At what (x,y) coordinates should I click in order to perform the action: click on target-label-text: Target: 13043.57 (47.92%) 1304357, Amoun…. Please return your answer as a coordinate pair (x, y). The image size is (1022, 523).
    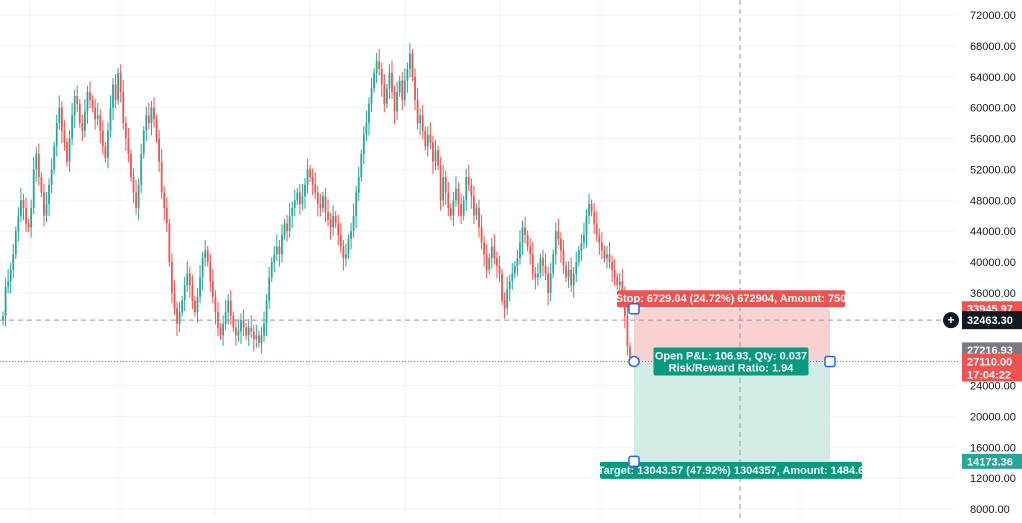
    Looking at the image, I should click on (731, 471).